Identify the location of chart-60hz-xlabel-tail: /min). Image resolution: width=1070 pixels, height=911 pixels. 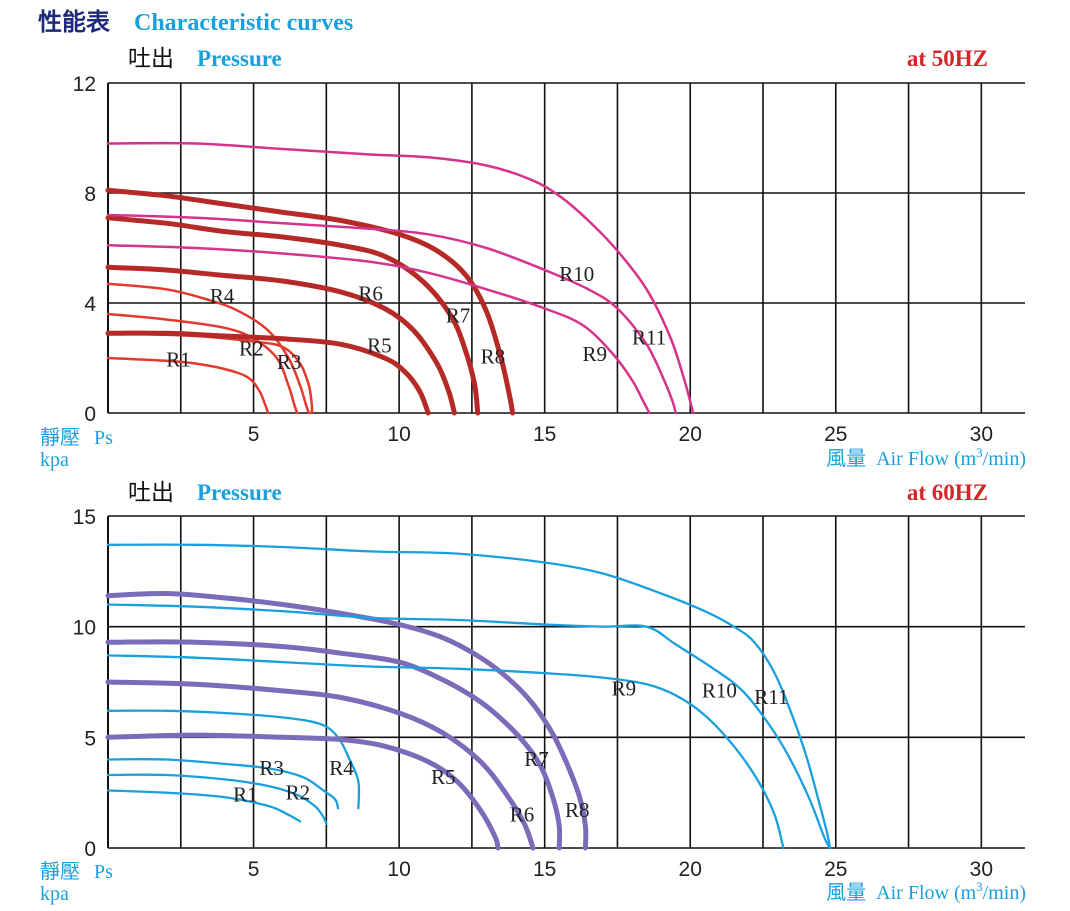
(1004, 893).